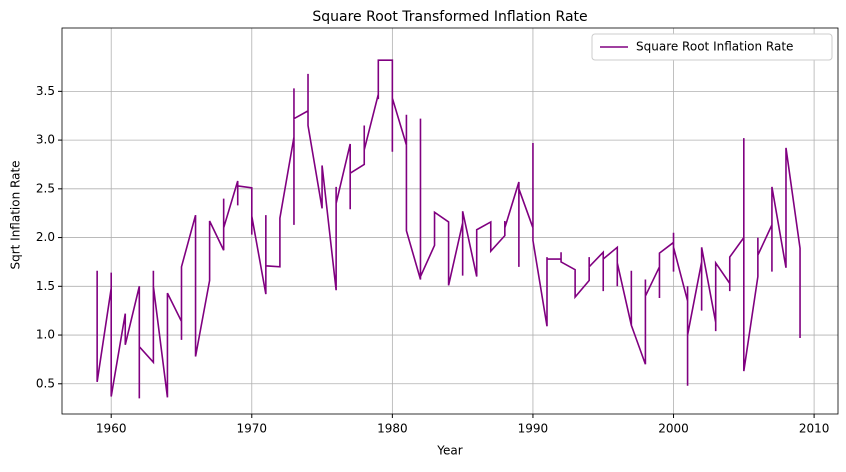 The height and width of the screenshot is (472, 846). What do you see at coordinates (533, 429) in the screenshot?
I see `x-tick-label: 1990` at bounding box center [533, 429].